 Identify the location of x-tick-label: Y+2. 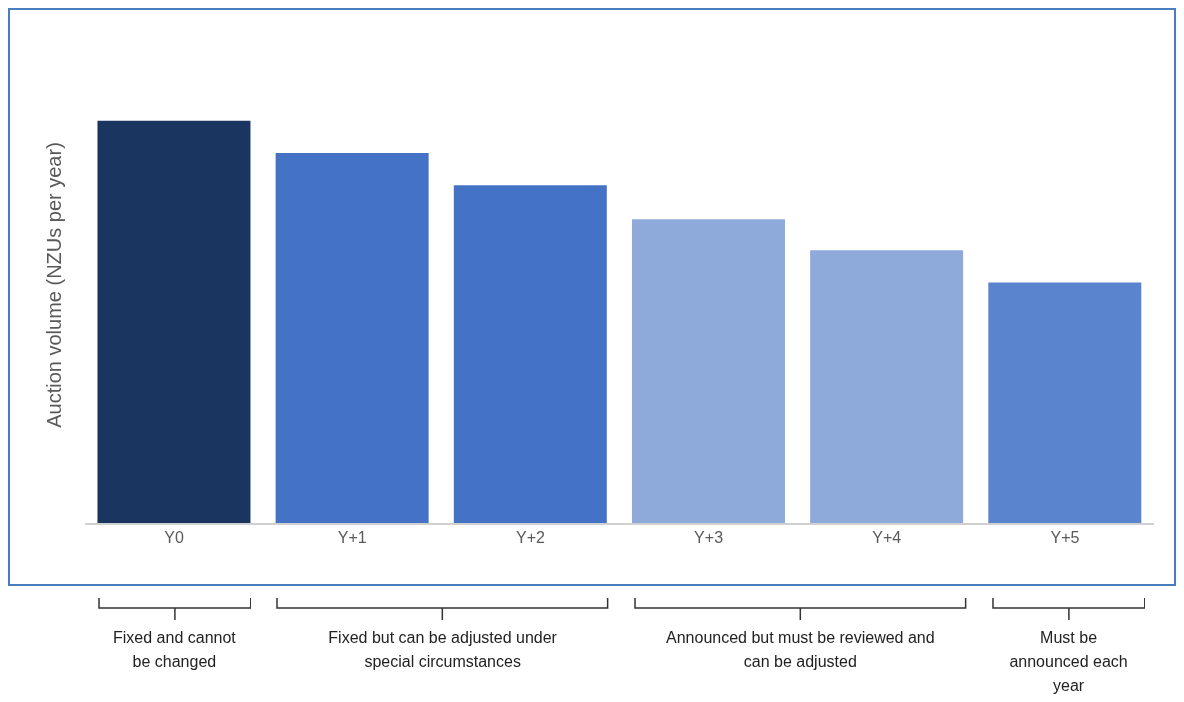
(530, 538).